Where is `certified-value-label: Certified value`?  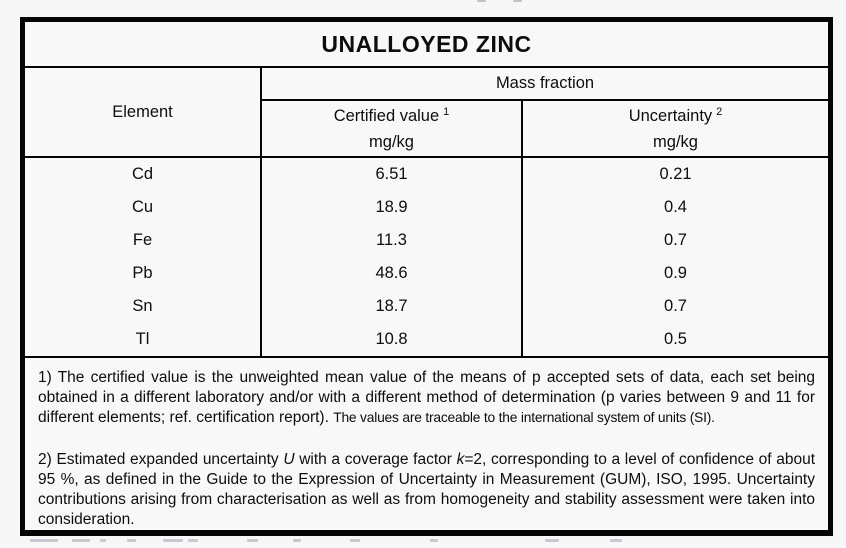
certified-value-label: Certified value is located at coordinates (386, 115).